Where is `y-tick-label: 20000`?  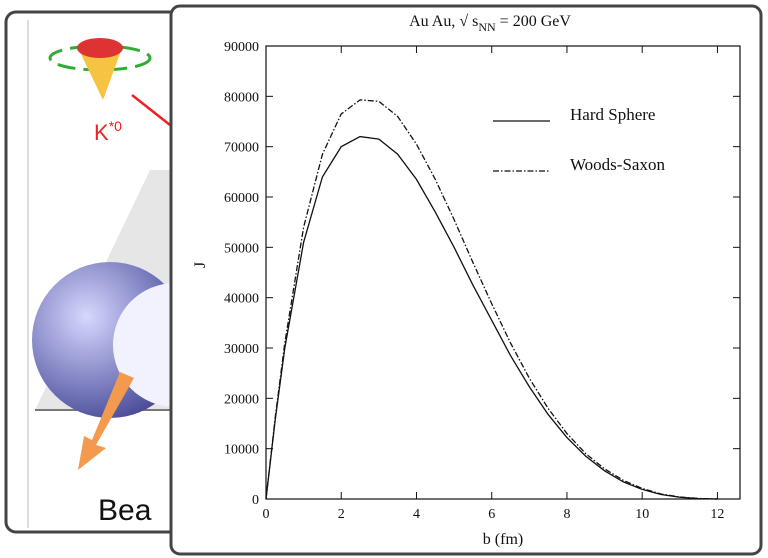 y-tick-label: 20000 is located at coordinates (241, 399).